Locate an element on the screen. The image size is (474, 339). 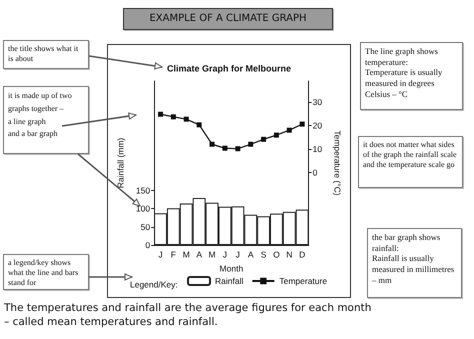
y-tick-label: 0 is located at coordinates (147, 245).